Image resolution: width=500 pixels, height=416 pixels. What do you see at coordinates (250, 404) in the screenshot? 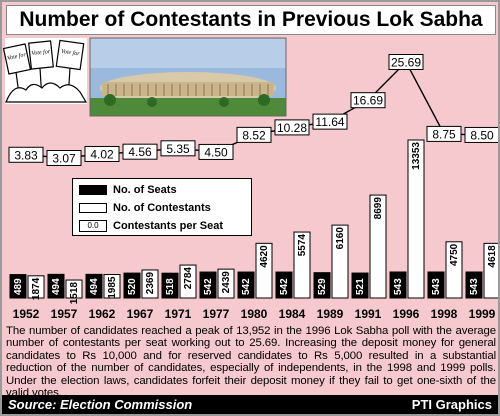
I see `footer-bar: Source: Election Commission PTI Graphics` at bounding box center [250, 404].